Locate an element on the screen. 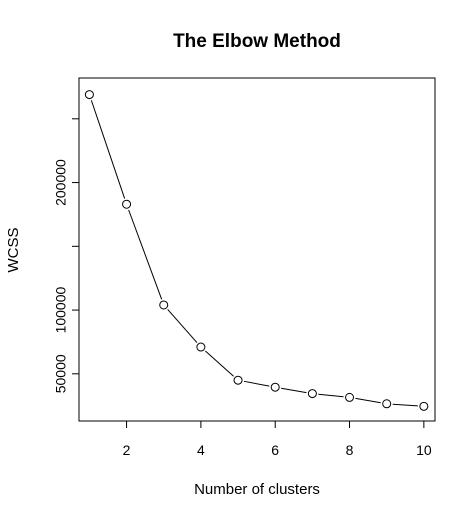 The image size is (476, 519). data-point-k8 is located at coordinates (350, 397).